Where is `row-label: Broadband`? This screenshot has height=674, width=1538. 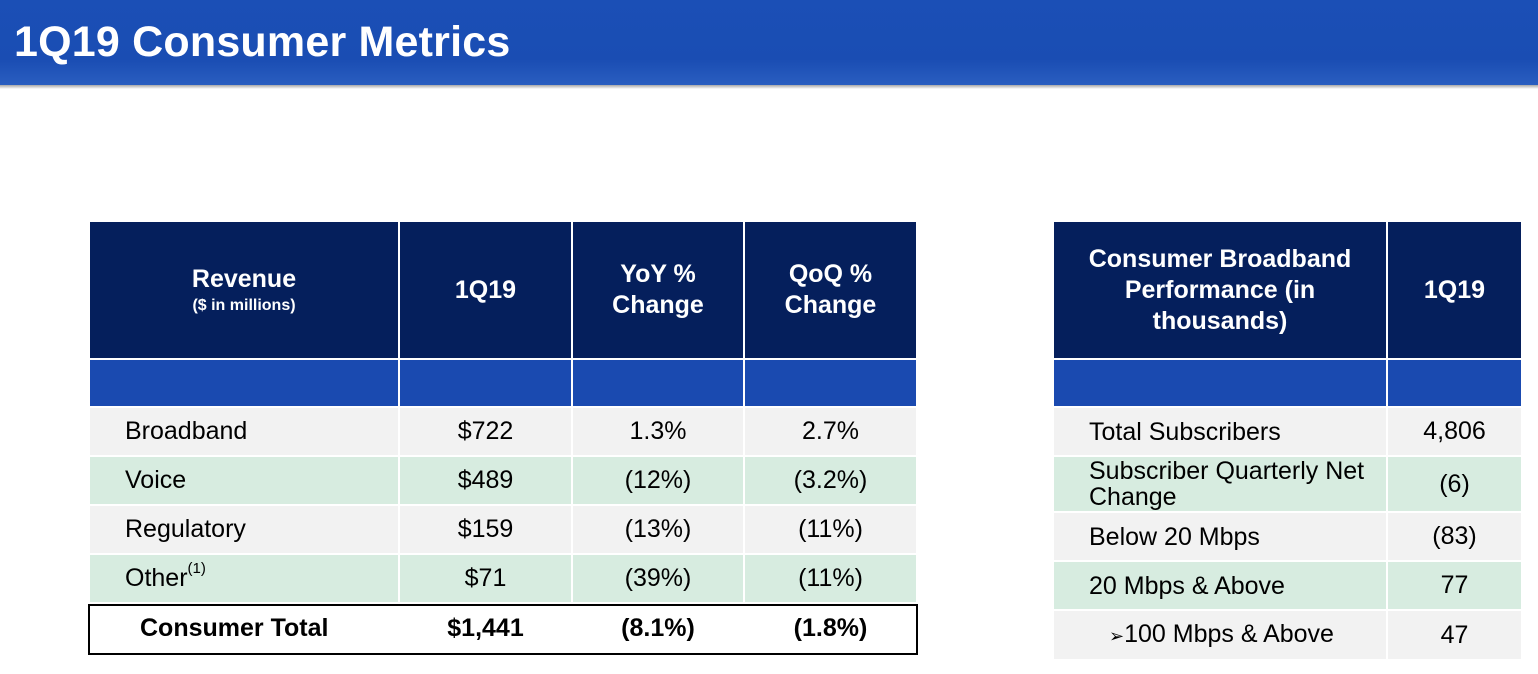
row-label: Broadband is located at coordinates (245, 431).